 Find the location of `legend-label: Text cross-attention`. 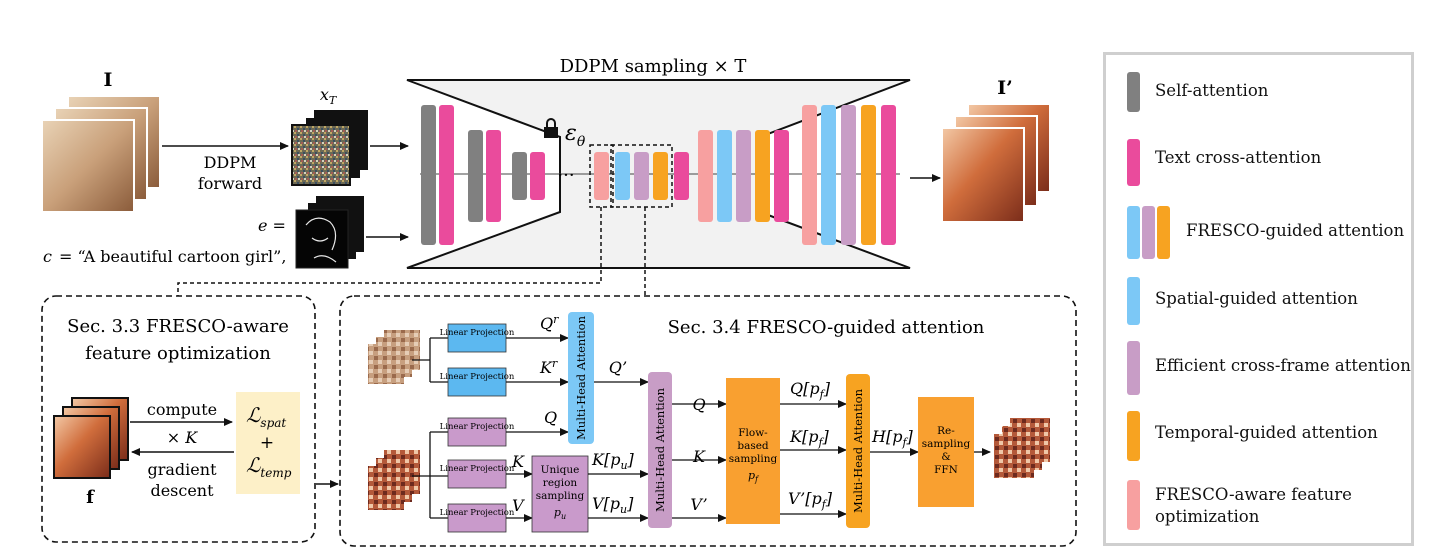

legend-label: Text cross-attention is located at coordinates (1238, 157).